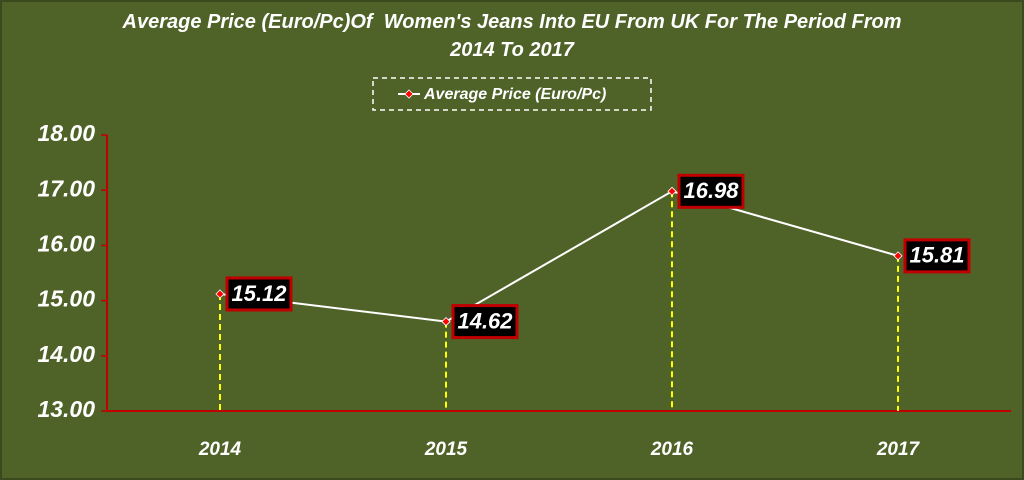 The width and height of the screenshot is (1024, 480). I want to click on y-tick-label: 14.00, so click(66, 354).